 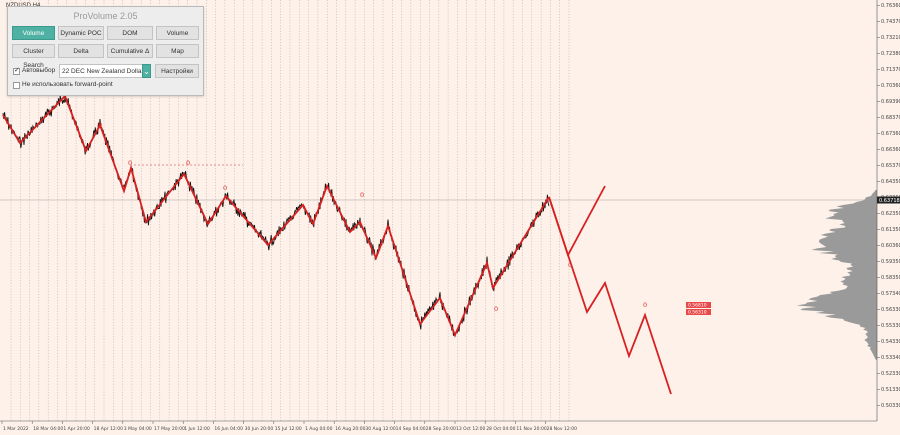 What do you see at coordinates (890, 150) in the screenshot?
I see `price-tick-label: 0.66360` at bounding box center [890, 150].